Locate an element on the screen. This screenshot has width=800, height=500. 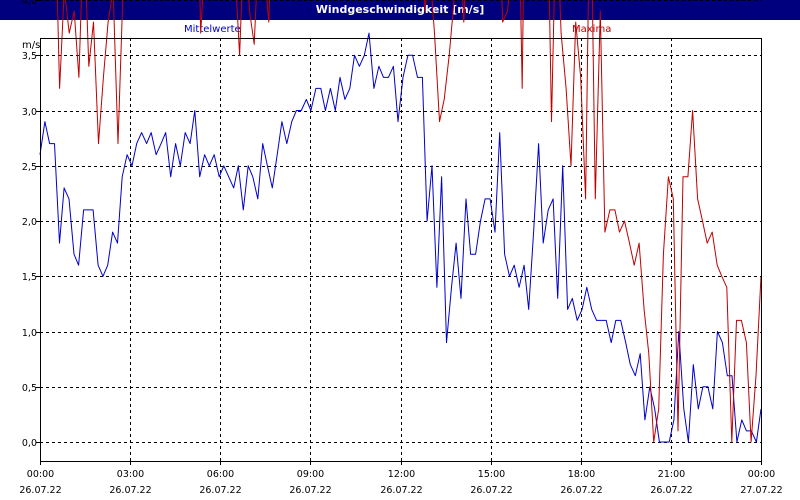
legend-maxima: Maxima is located at coordinates (592, 29).